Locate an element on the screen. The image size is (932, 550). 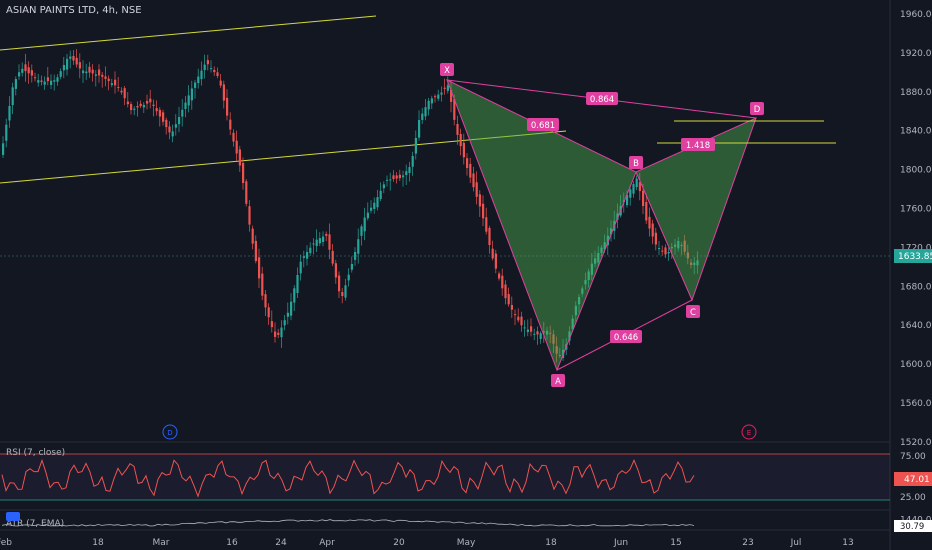
svg-text: X is located at coordinates (447, 71).